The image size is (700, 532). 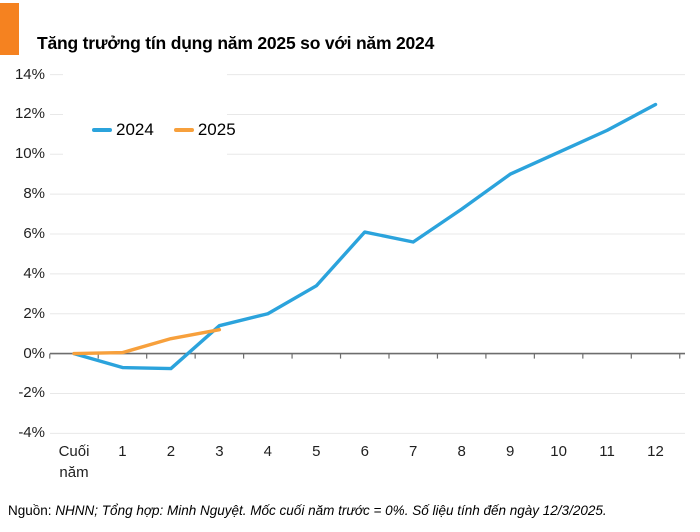 I want to click on x-axis-label: 4, so click(x=267, y=451).